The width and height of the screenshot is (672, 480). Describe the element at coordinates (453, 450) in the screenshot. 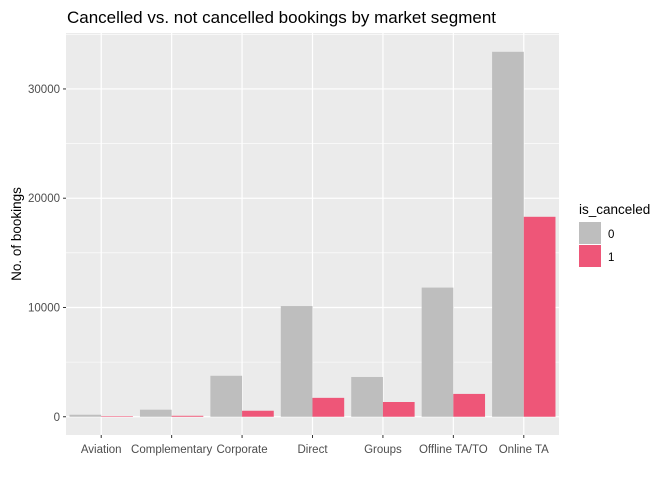

I see `x-tick-label: Offline TA/TO` at that location.